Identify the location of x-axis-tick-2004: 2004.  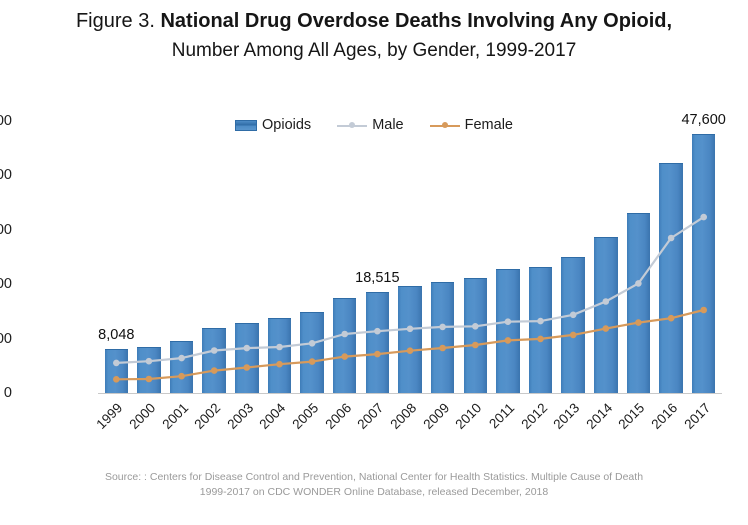
(272, 416).